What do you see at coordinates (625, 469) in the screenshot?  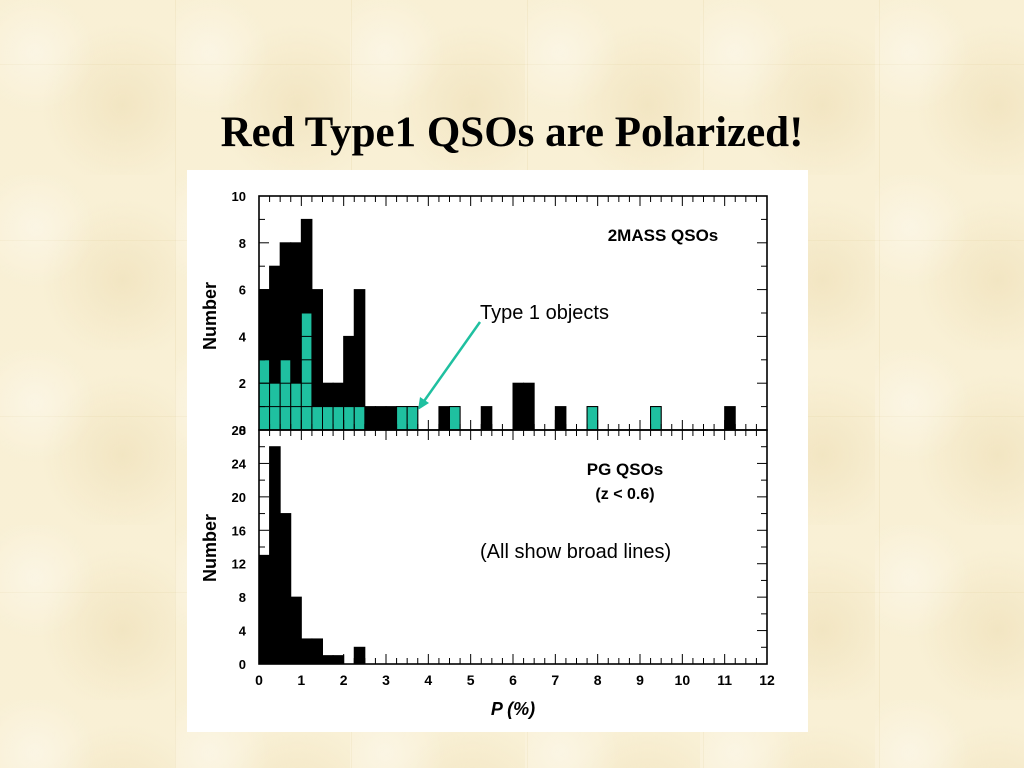 I see `bottom-chart-title: PG QSOs` at bounding box center [625, 469].